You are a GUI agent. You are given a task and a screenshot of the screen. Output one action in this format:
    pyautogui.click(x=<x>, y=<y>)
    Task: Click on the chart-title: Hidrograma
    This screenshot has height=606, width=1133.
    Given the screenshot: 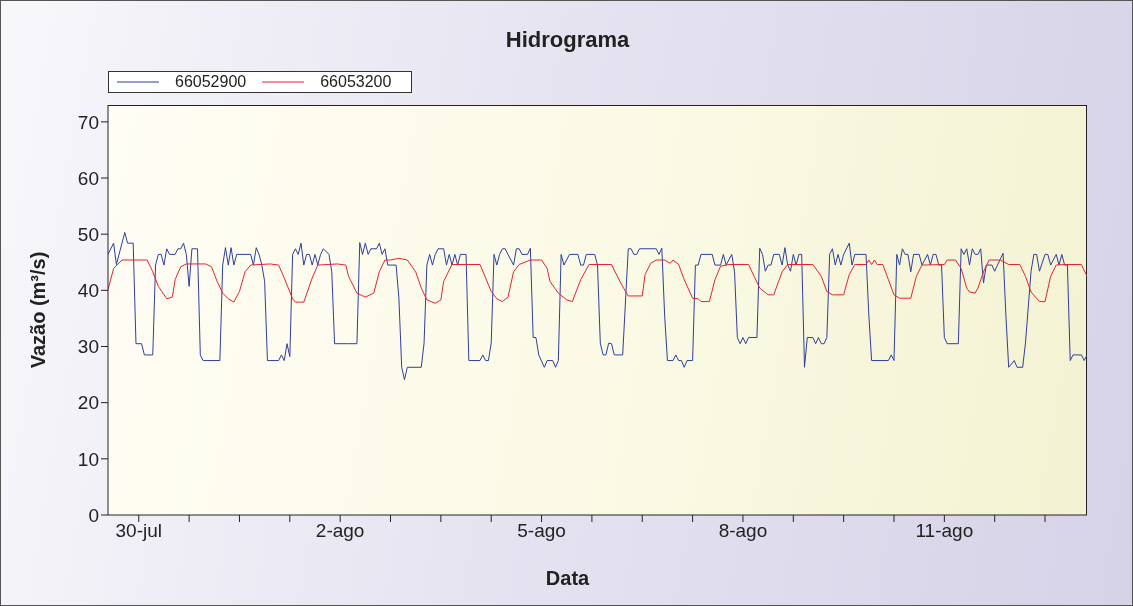 What is the action you would take?
    pyautogui.click(x=567, y=40)
    